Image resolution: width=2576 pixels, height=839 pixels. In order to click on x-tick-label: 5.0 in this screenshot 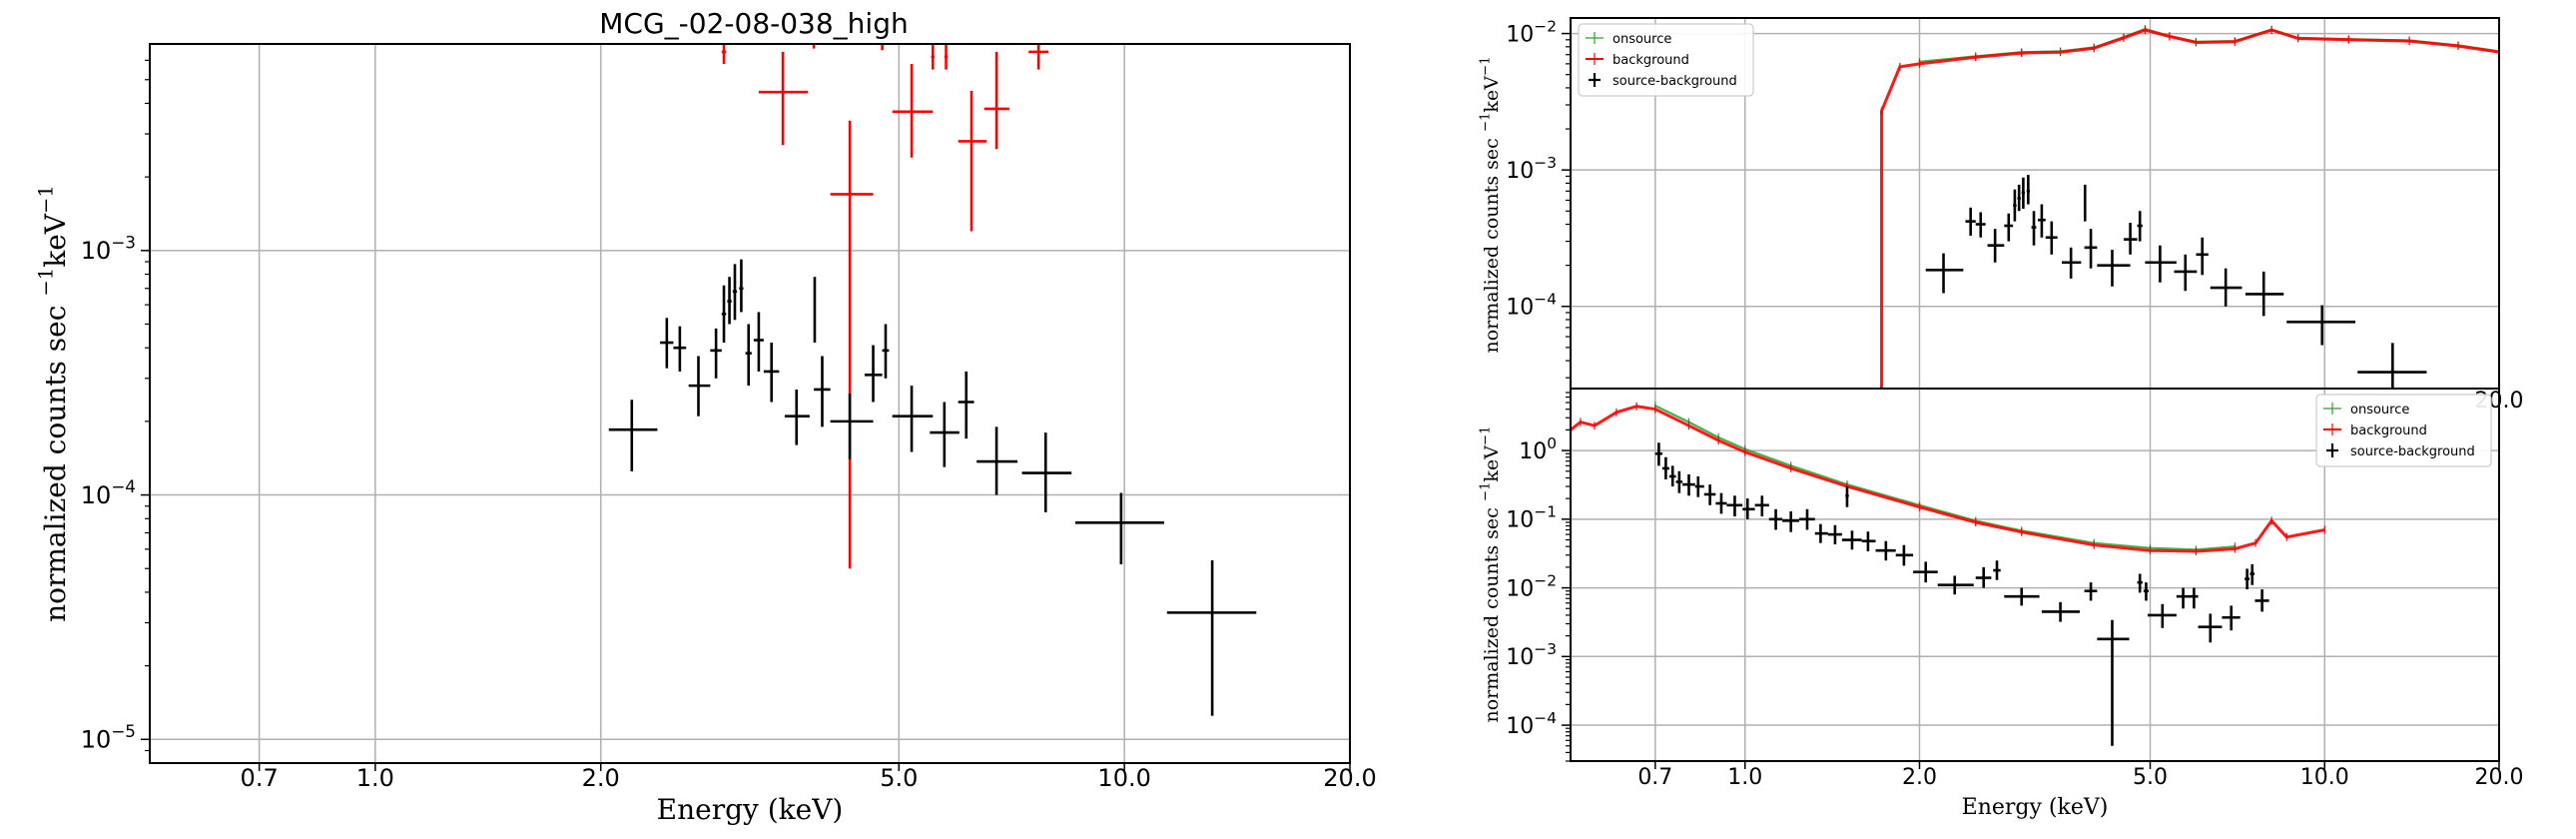, I will do `click(2150, 778)`.